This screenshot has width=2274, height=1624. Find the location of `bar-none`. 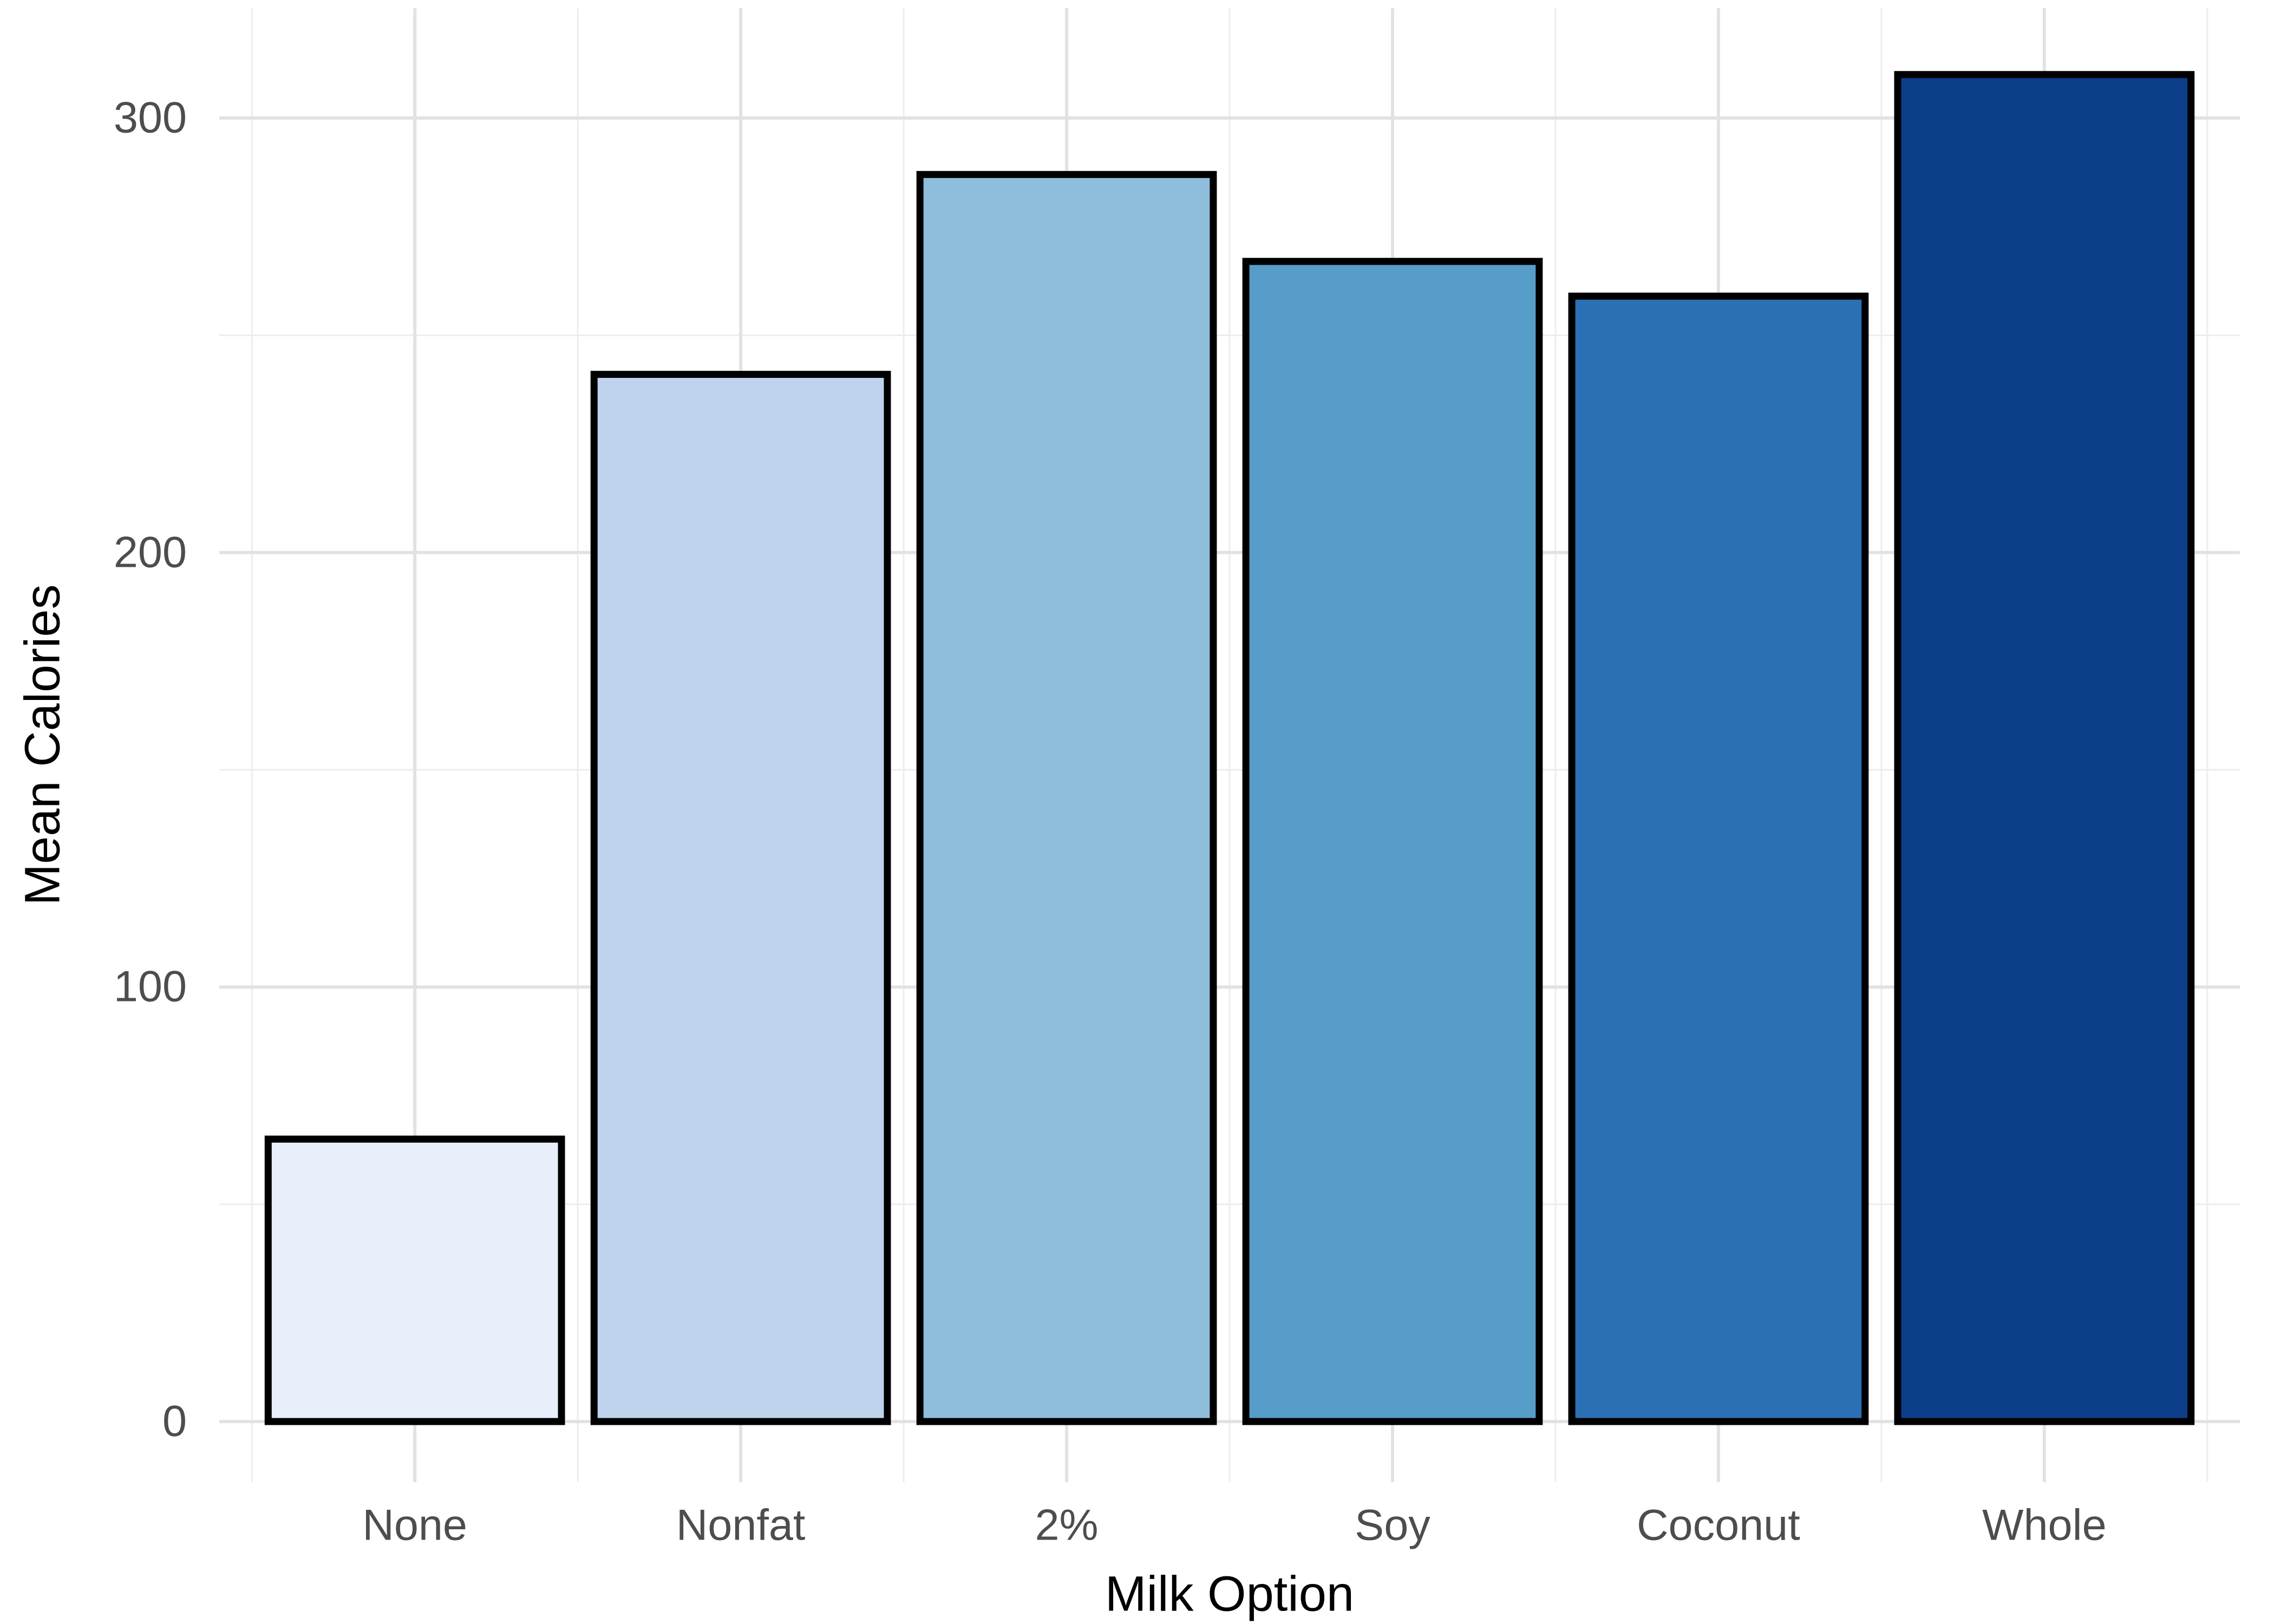

bar-none is located at coordinates (414, 1280).